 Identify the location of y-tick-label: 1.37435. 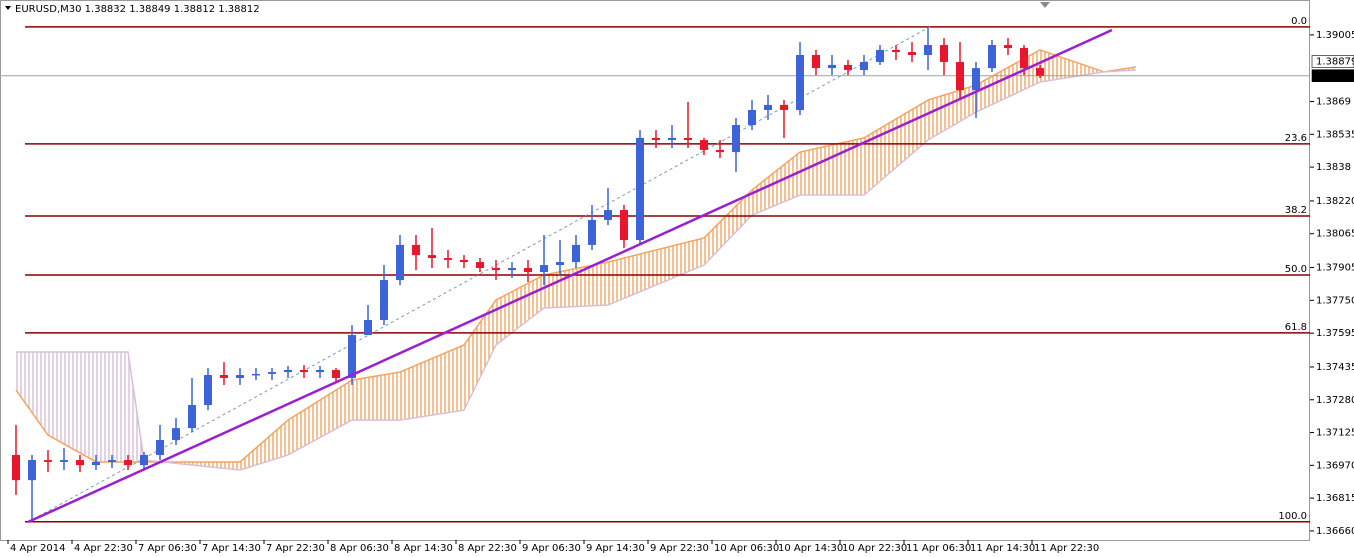
(1335, 367).